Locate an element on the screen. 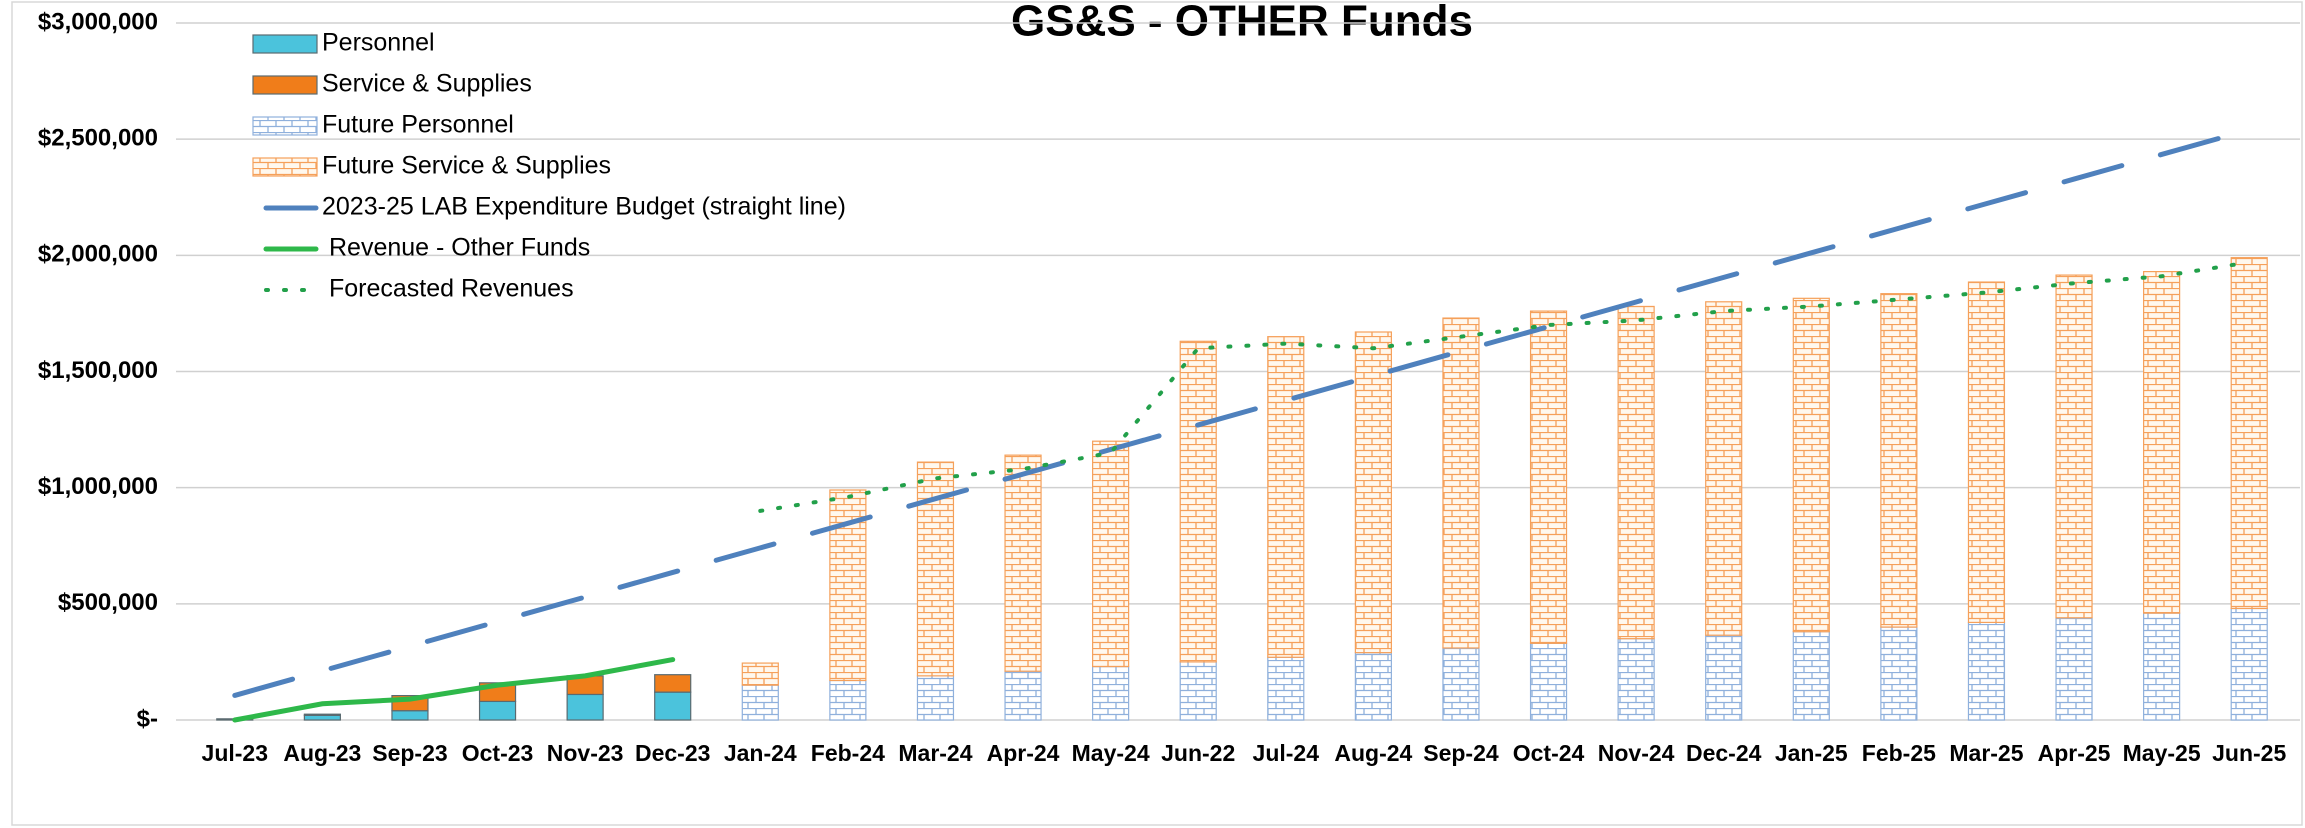 Image resolution: width=2305 pixels, height=828 pixels. x-tick-label: Apr-24 is located at coordinates (1023, 753).